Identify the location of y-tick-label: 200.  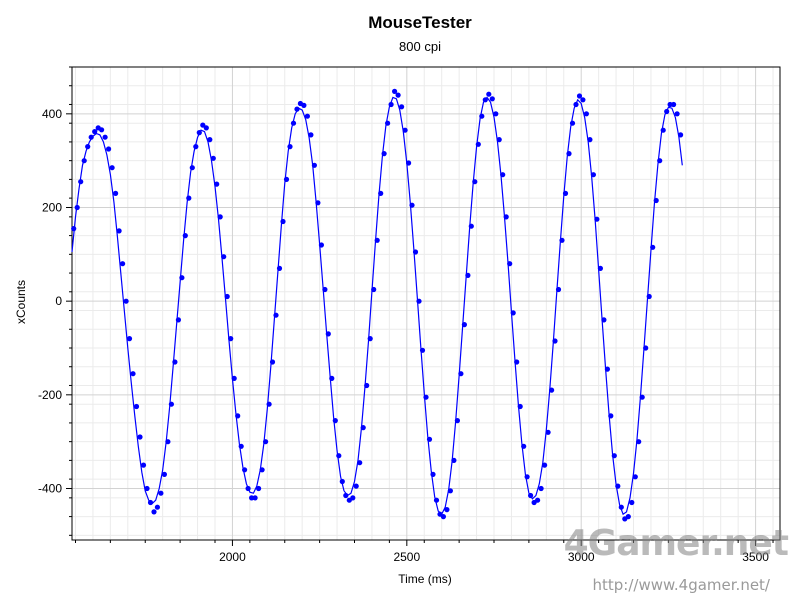
(52, 207).